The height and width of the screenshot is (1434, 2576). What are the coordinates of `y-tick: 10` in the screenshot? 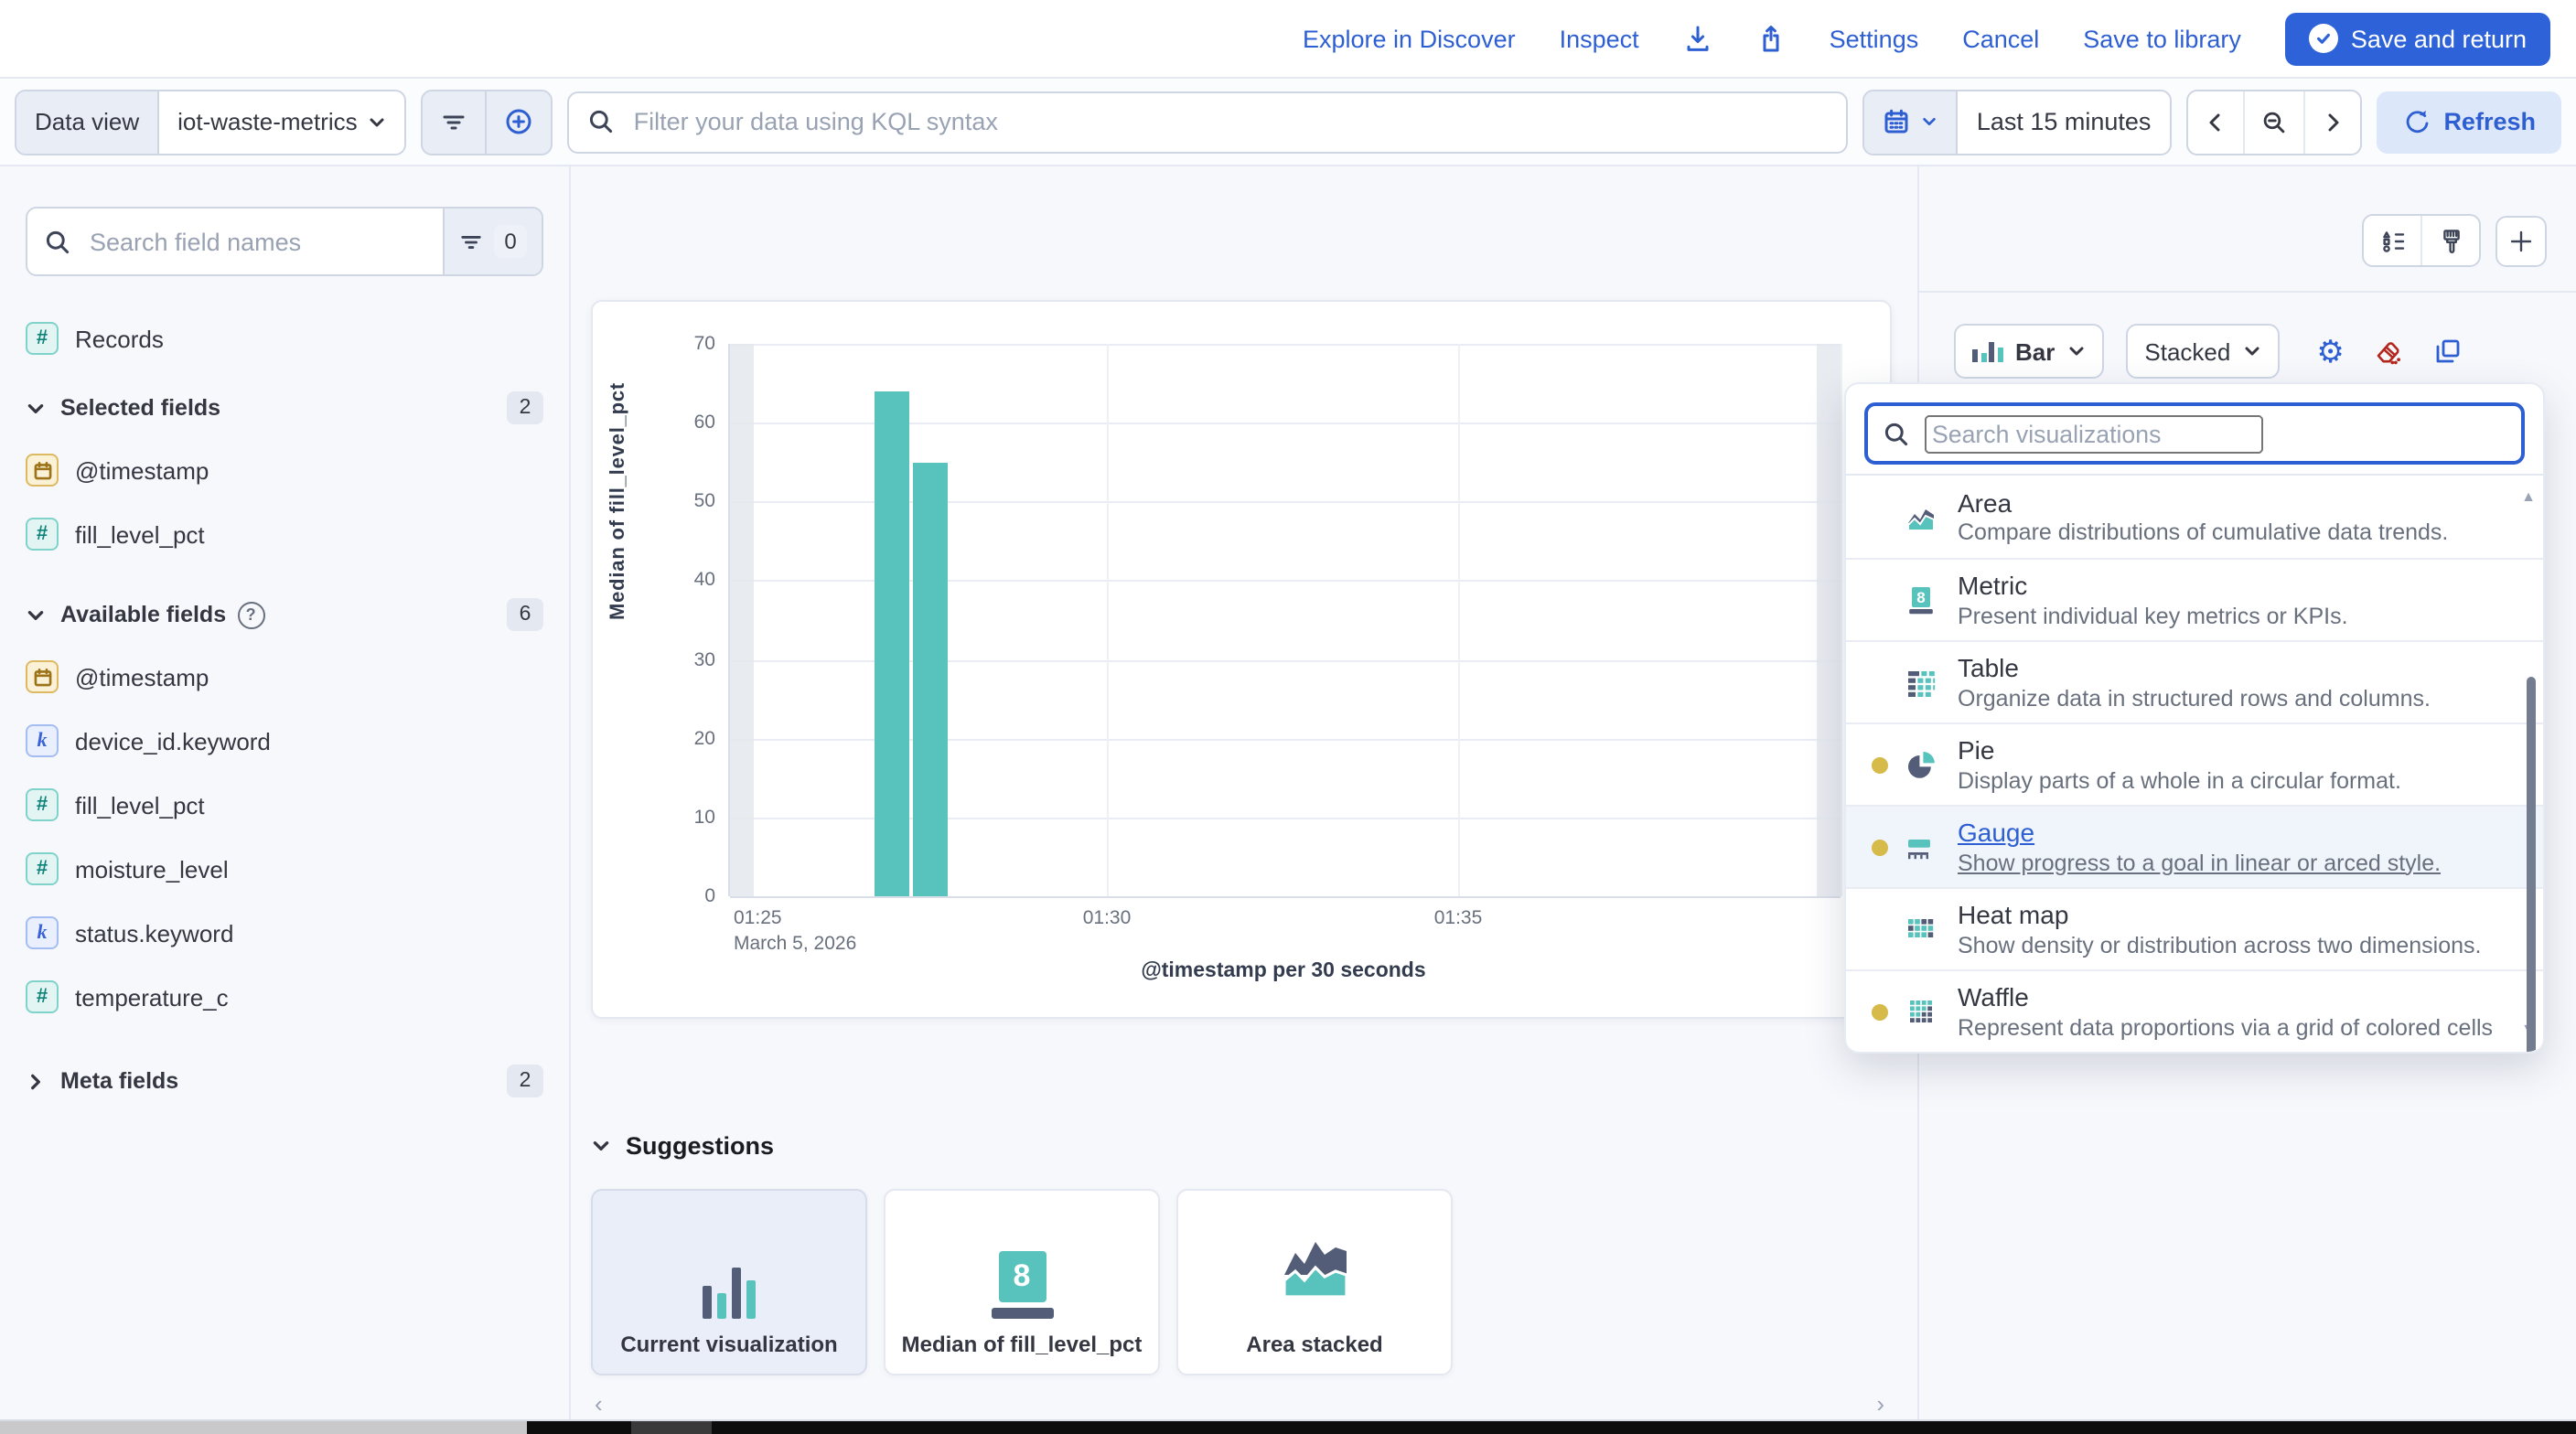 It's located at (704, 817).